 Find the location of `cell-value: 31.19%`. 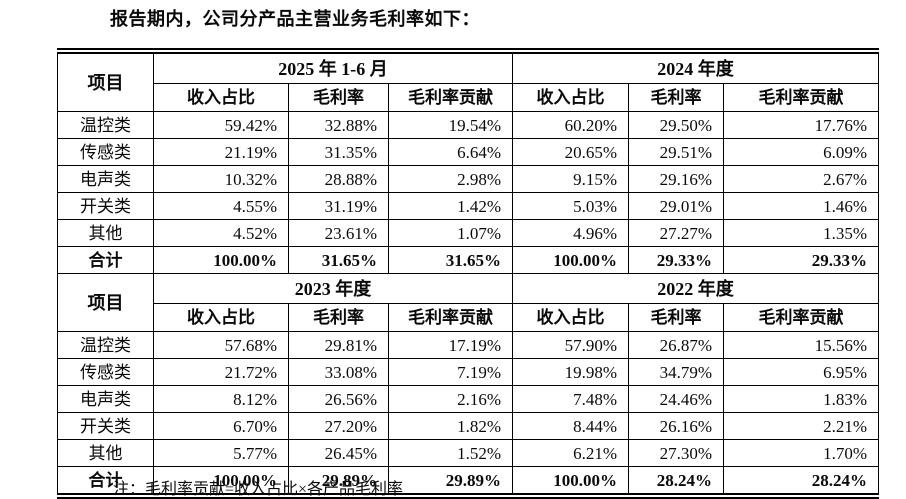

cell-value: 31.19% is located at coordinates (338, 206).